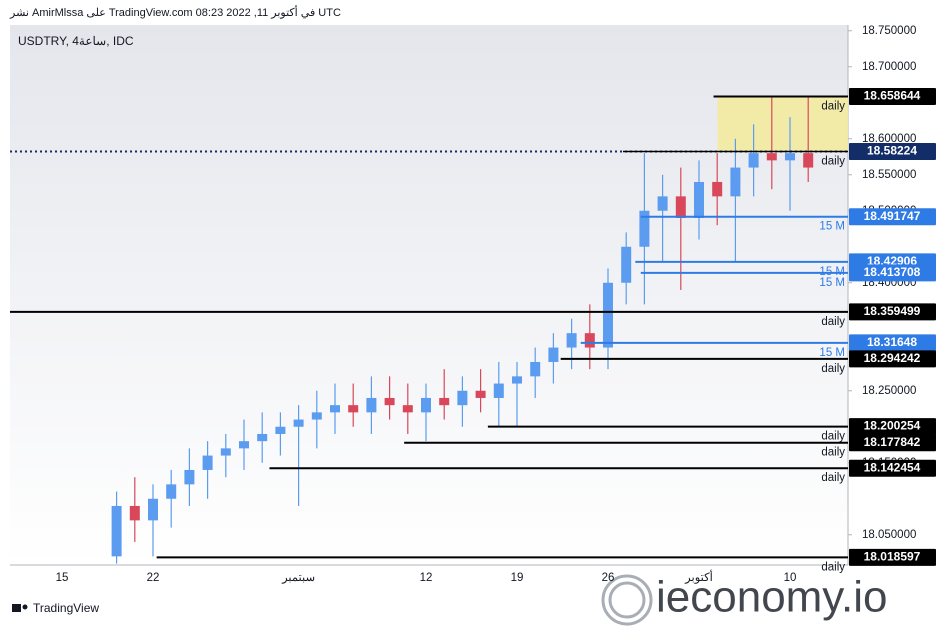  What do you see at coordinates (698, 576) in the screenshot?
I see `x-tick-label: أكتوبر` at bounding box center [698, 576].